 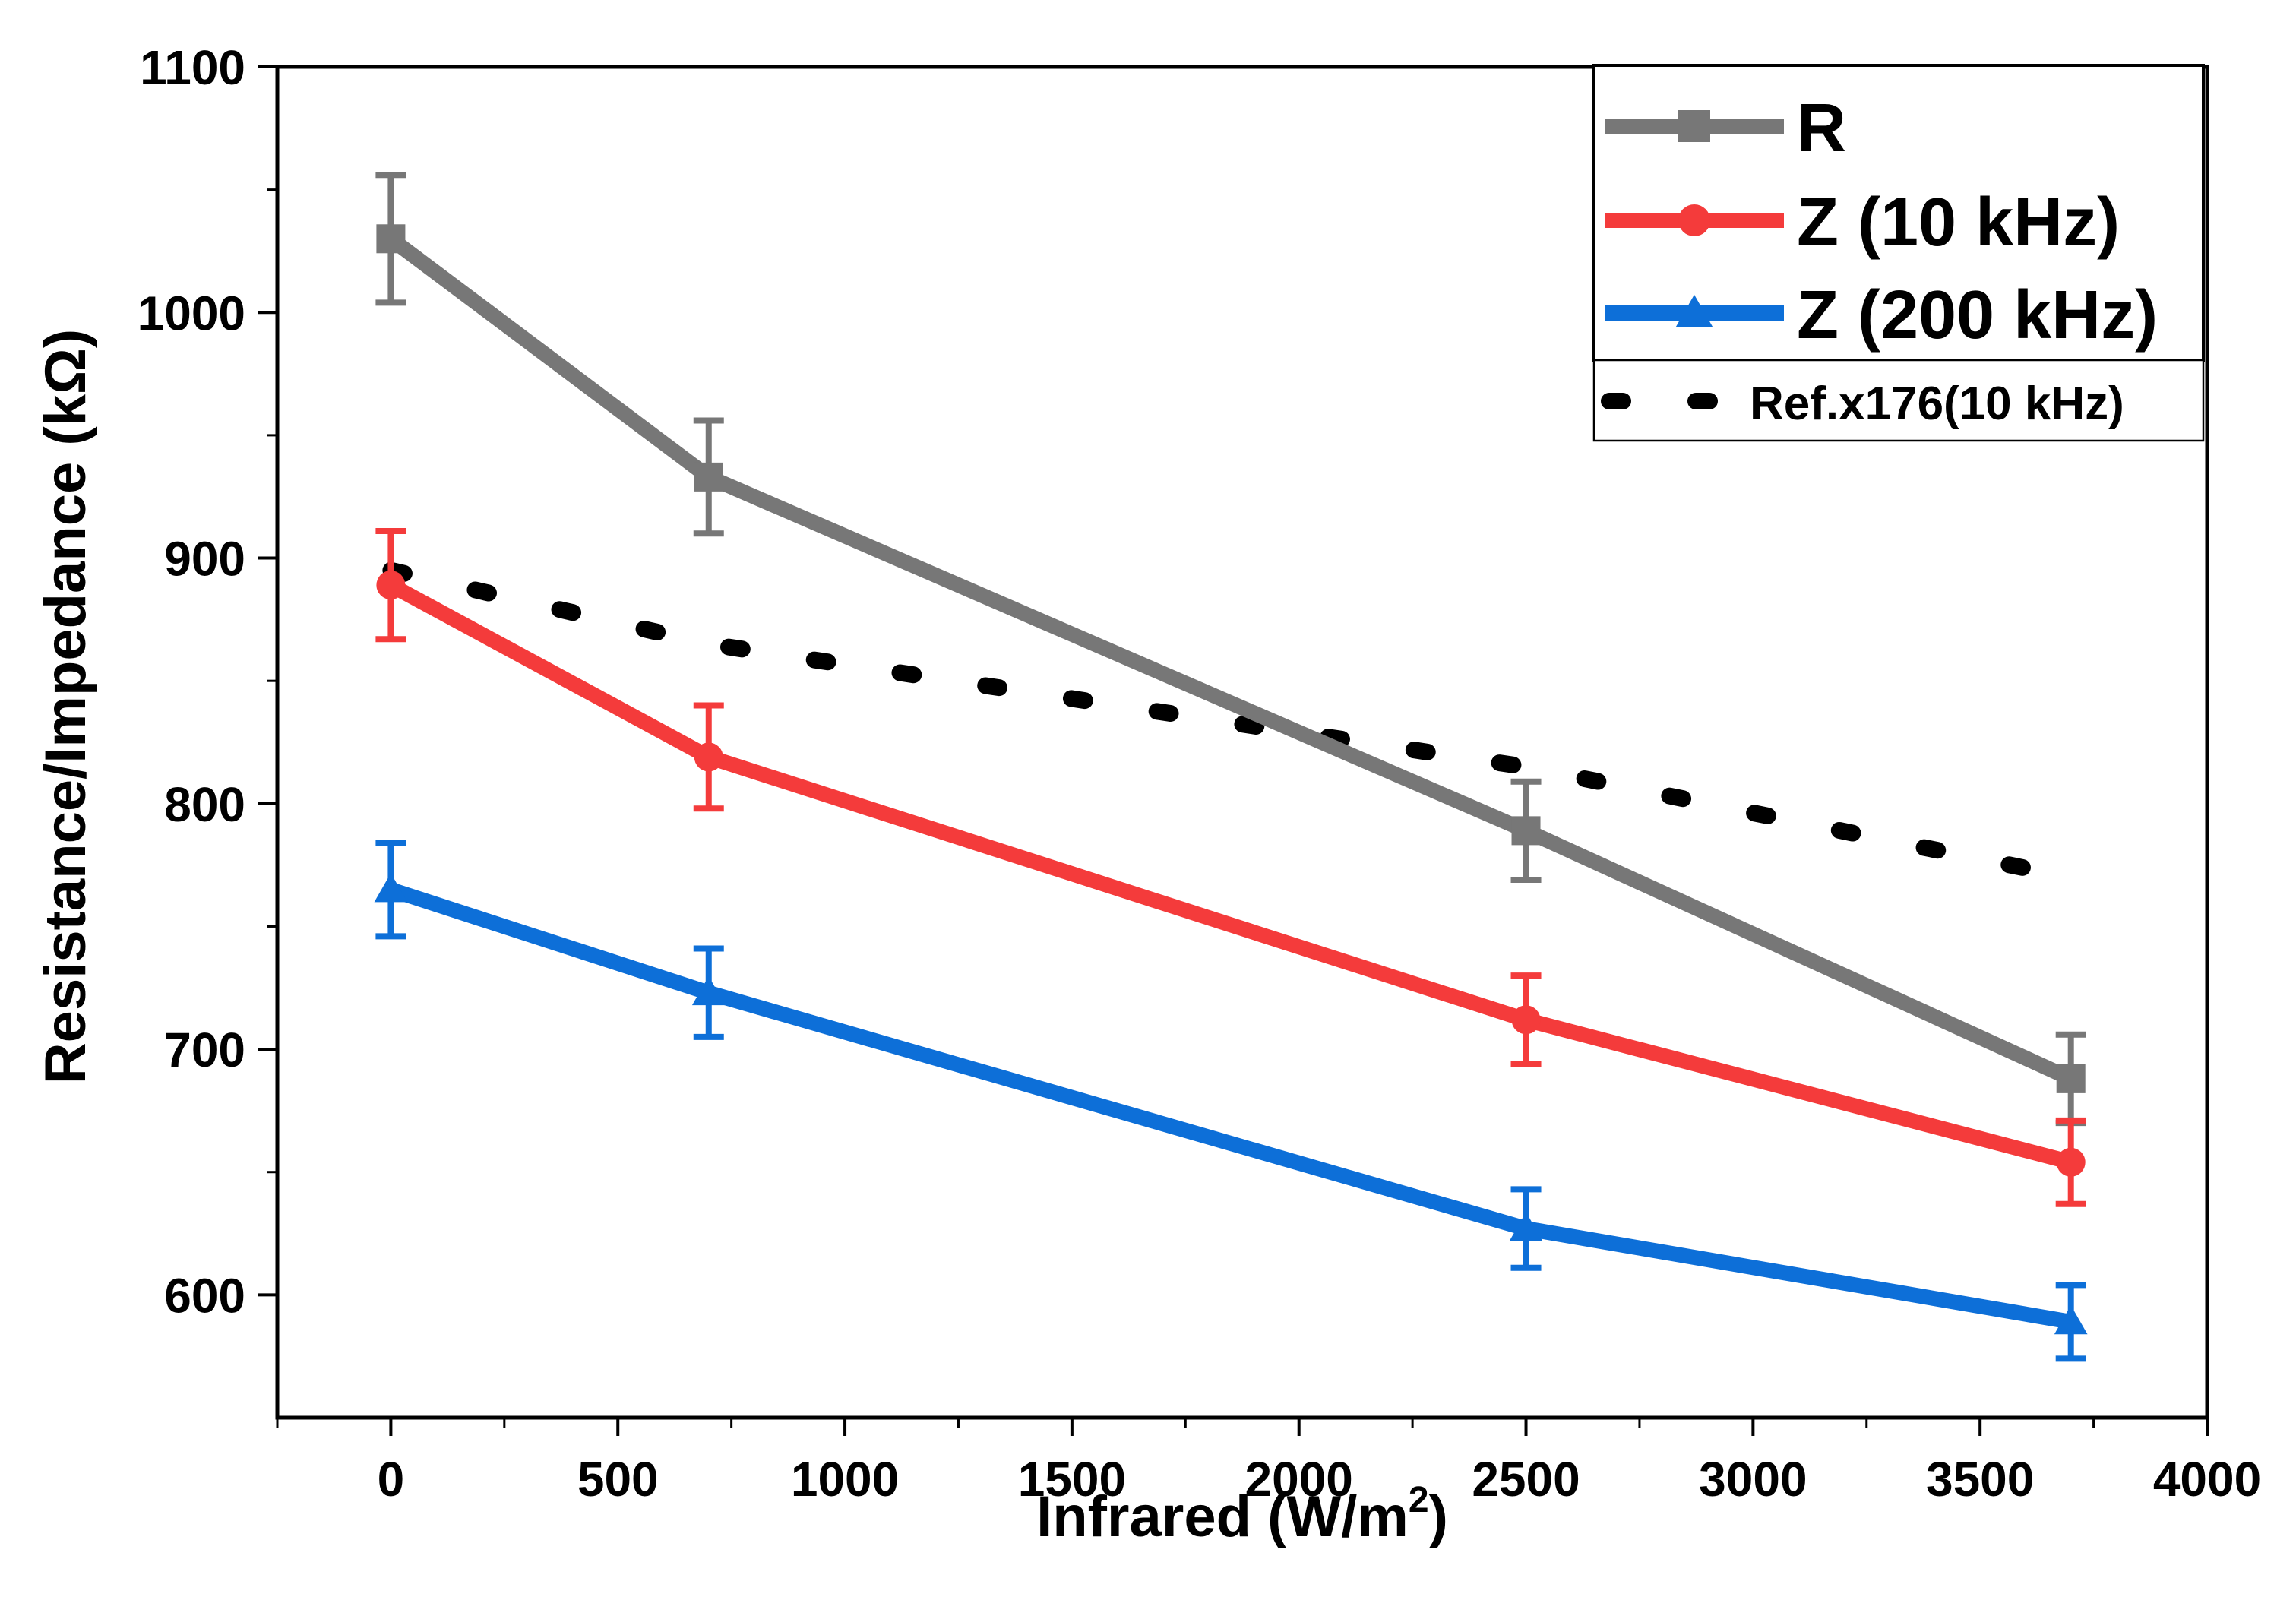 What do you see at coordinates (1072, 1479) in the screenshot?
I see `x-tick-label: 1500` at bounding box center [1072, 1479].